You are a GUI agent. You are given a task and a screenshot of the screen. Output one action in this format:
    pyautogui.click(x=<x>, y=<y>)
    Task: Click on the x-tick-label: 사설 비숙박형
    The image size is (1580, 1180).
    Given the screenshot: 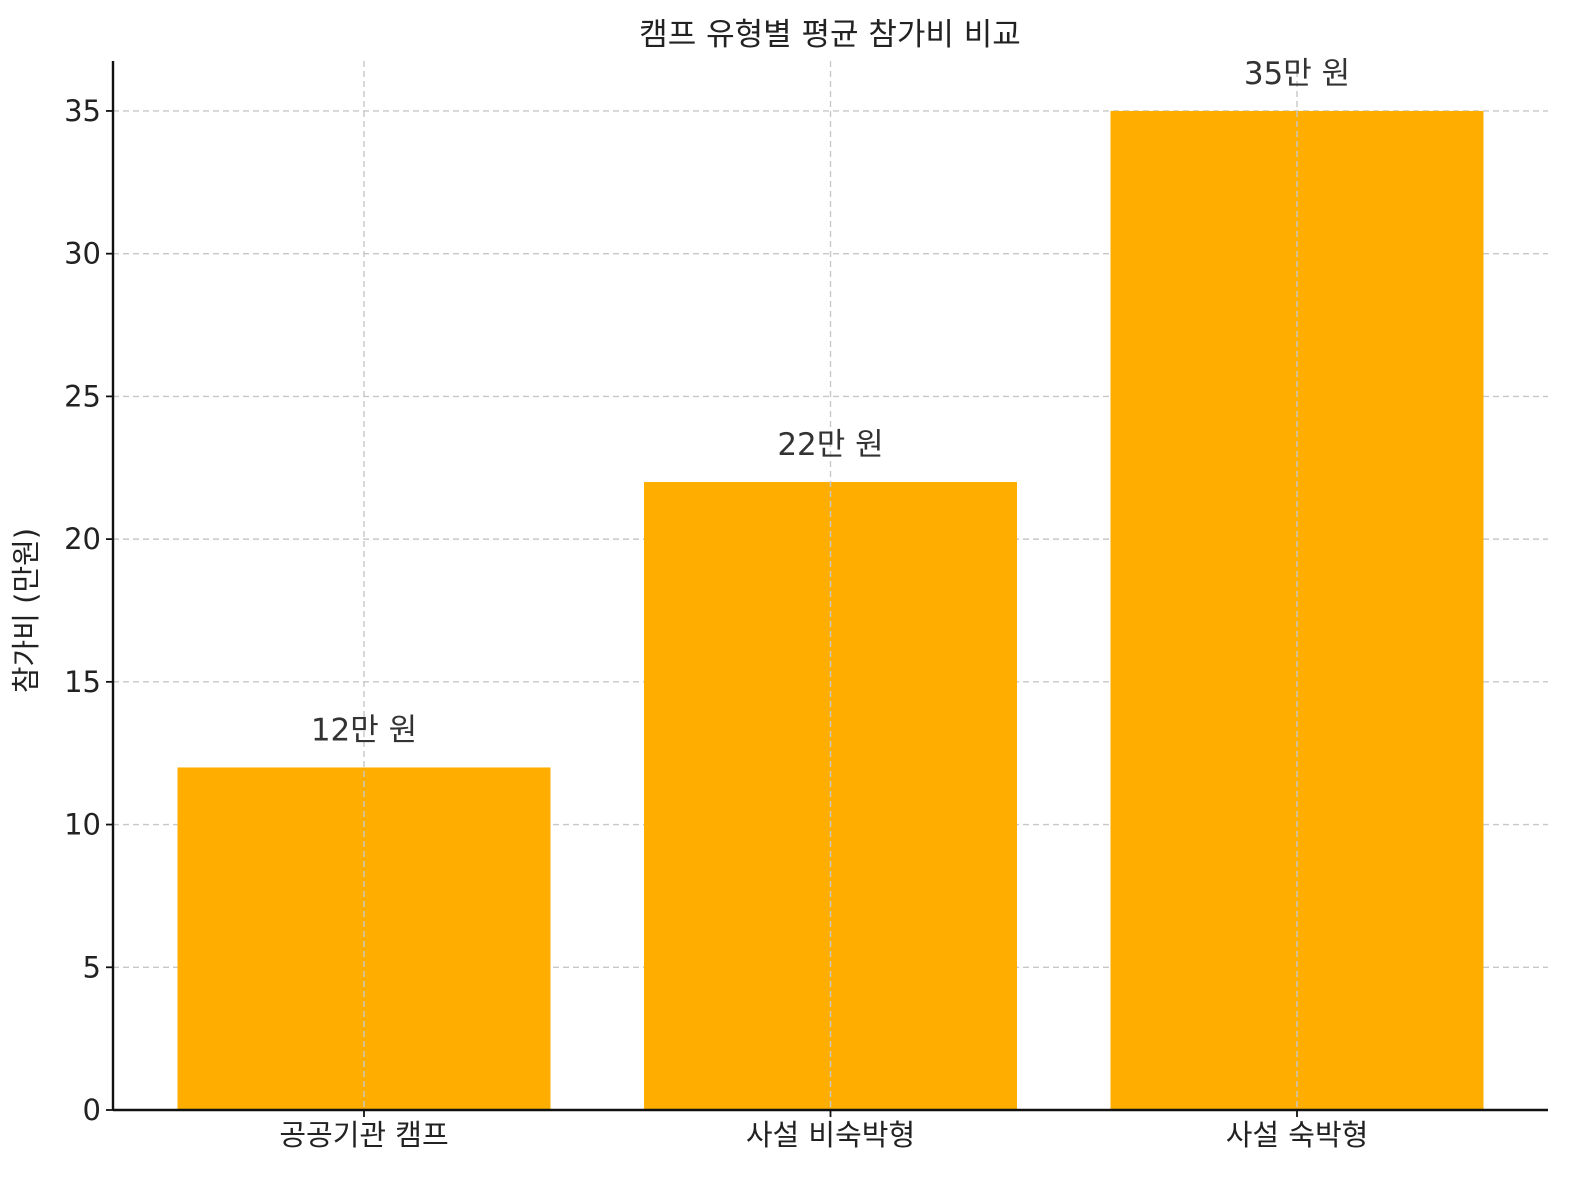 What is the action you would take?
    pyautogui.click(x=830, y=1135)
    